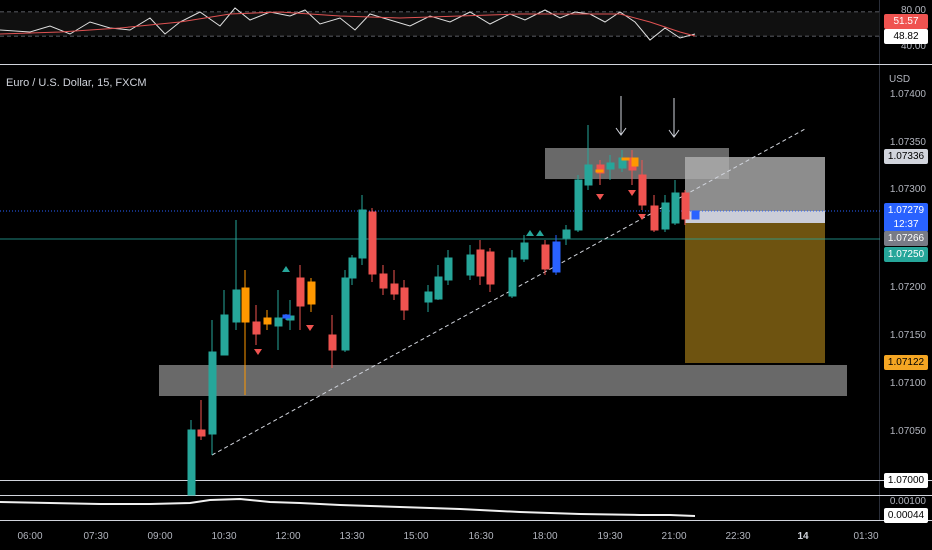 The width and height of the screenshot is (932, 550). Describe the element at coordinates (416, 536) in the screenshot. I see `time-tick: 15:00` at that location.